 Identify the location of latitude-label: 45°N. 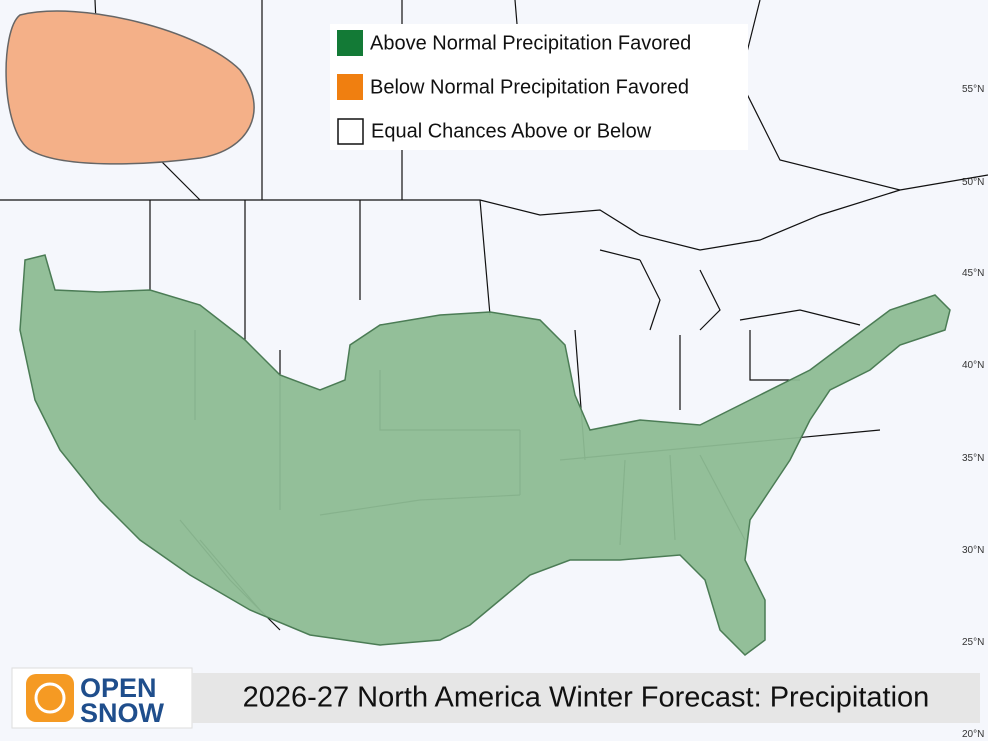
(973, 273).